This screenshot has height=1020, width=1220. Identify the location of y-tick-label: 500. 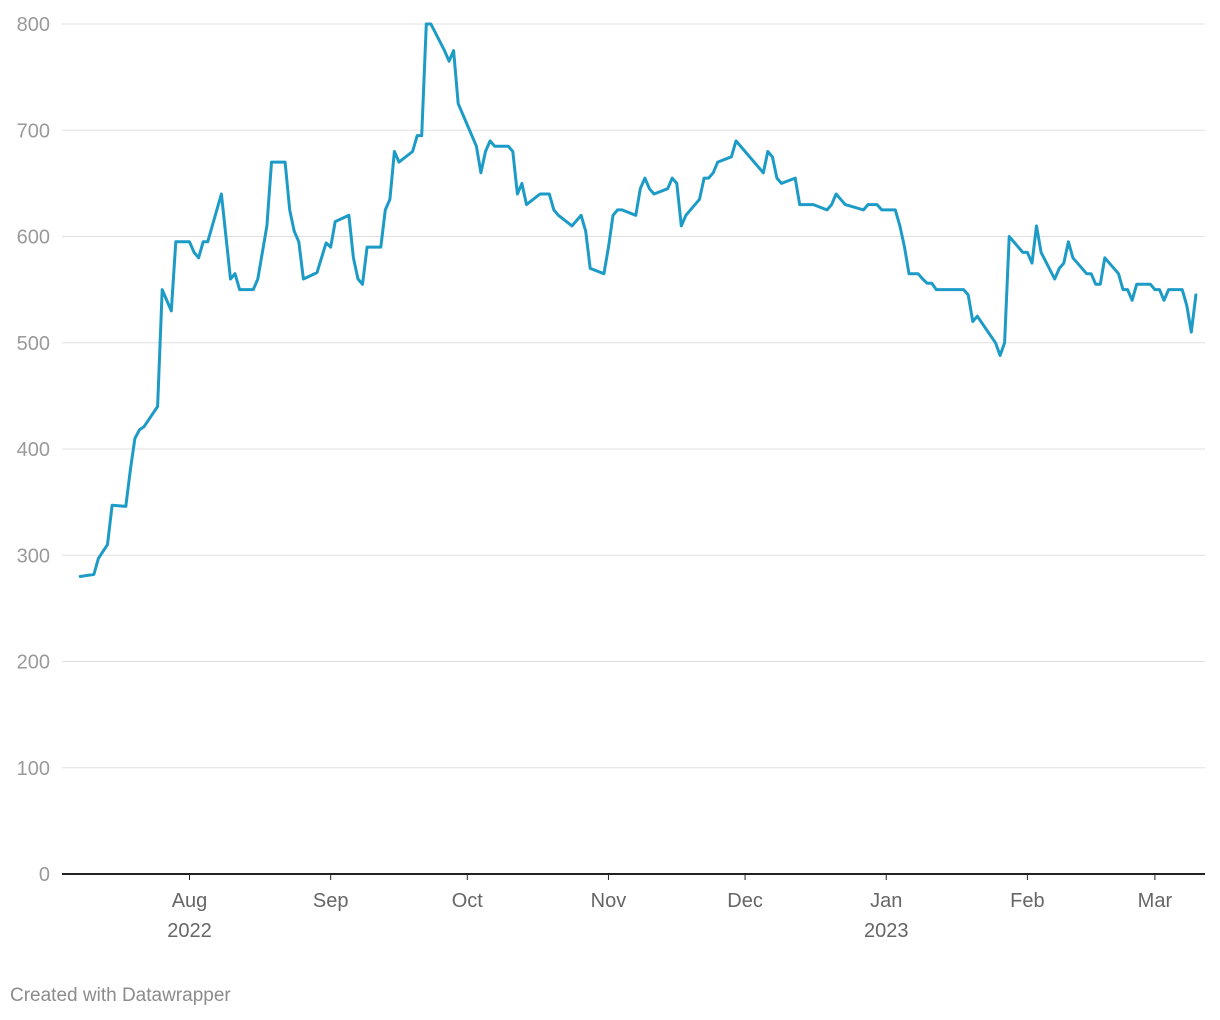
(33, 344).